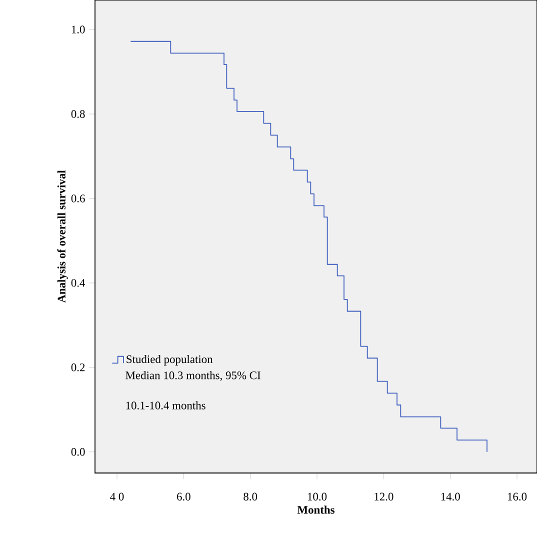 This screenshot has width=537, height=541. Describe the element at coordinates (193, 376) in the screenshot. I see `annotation: Median 10.3 months, 95% CI` at that location.